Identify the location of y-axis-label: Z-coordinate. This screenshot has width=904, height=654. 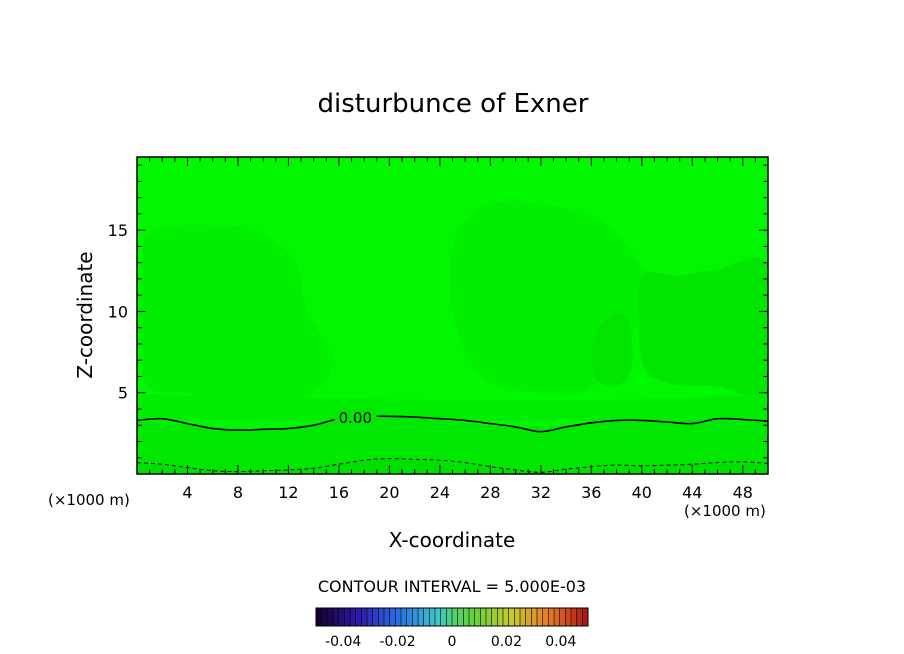
(85, 314).